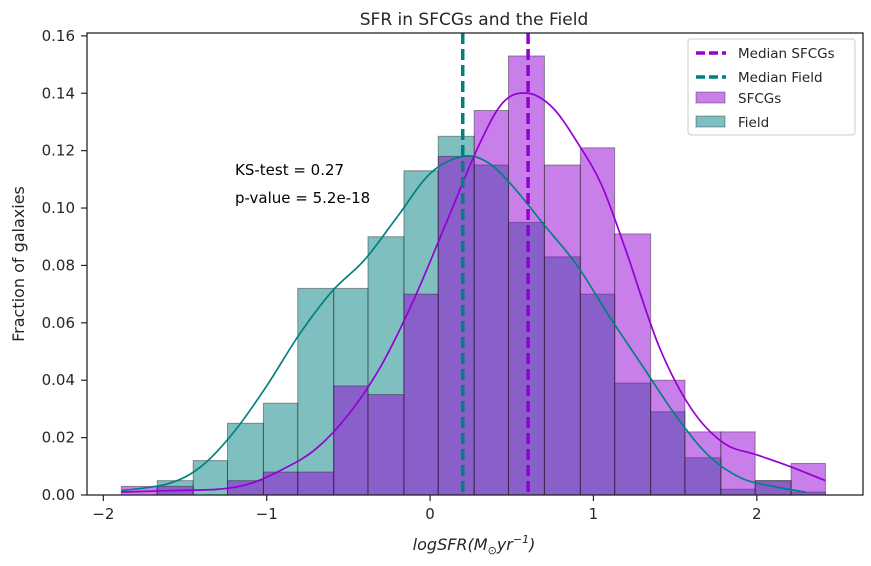 Image resolution: width=871 pixels, height=566 pixels. Describe the element at coordinates (58, 265) in the screenshot. I see `y-tick-label: 0.08` at that location.